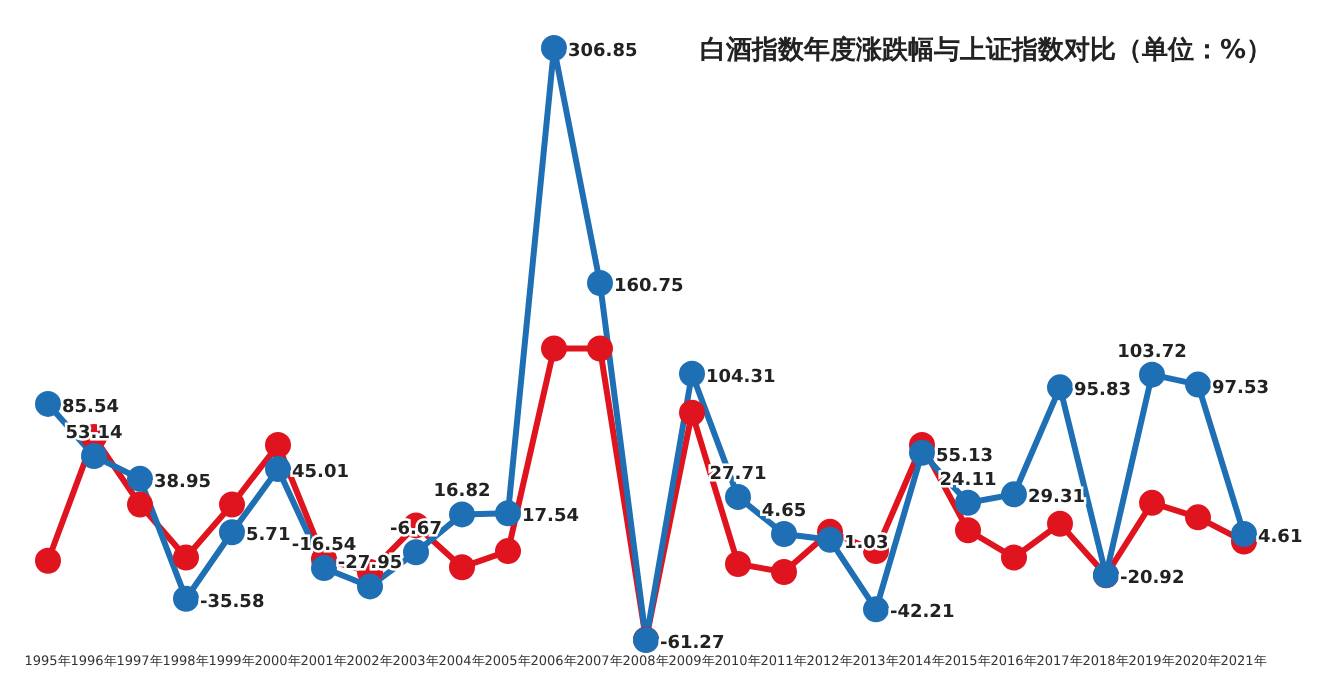 The height and width of the screenshot is (692, 1328). Describe the element at coordinates (649, 286) in the screenshot. I see `data-label: 160.75` at that location.